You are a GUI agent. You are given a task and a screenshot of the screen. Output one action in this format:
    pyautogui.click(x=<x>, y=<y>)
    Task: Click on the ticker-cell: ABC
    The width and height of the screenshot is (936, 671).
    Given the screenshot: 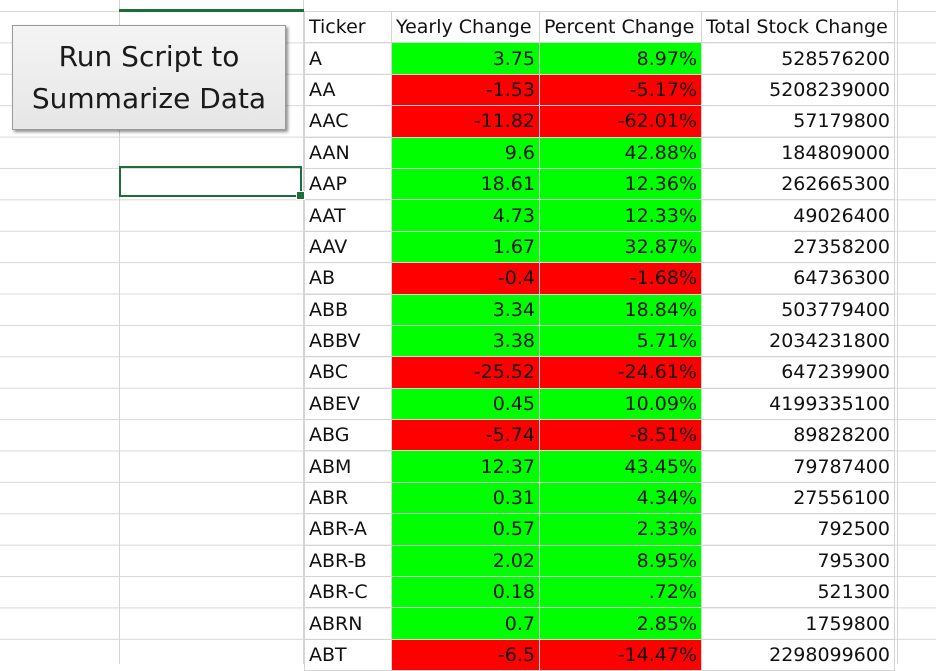 What is the action you would take?
    pyautogui.click(x=348, y=372)
    